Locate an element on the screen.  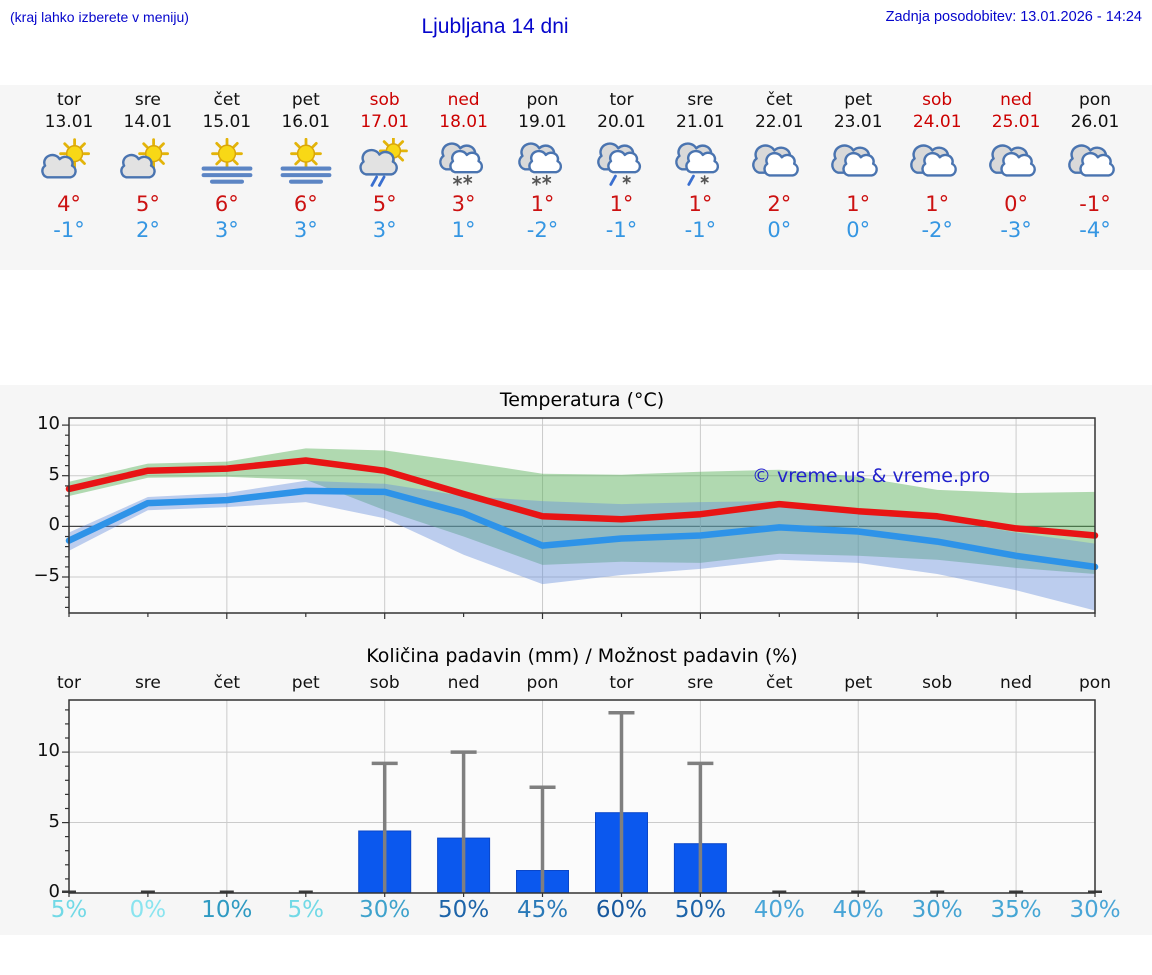
day-date: 17.01 is located at coordinates (385, 122).